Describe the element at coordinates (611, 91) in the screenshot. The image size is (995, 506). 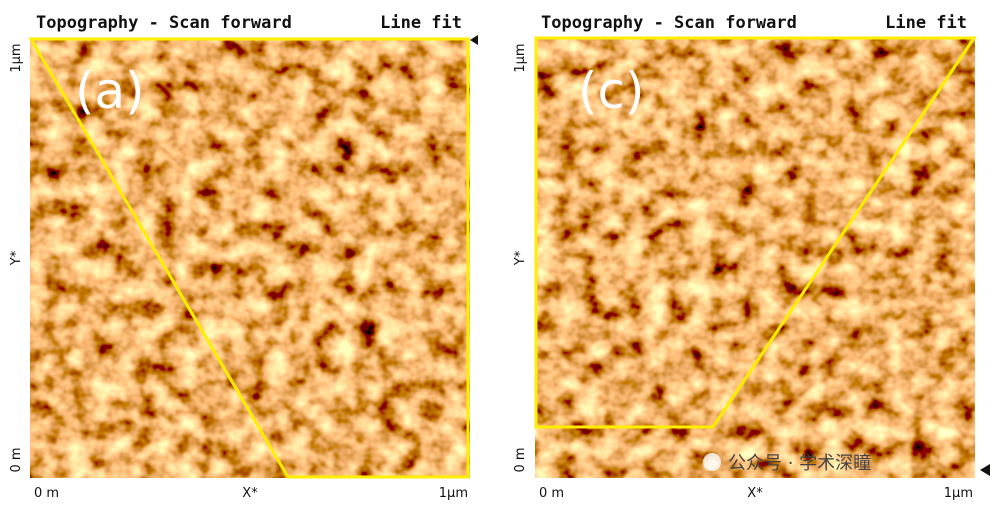
I see `panel-label: (c)` at that location.